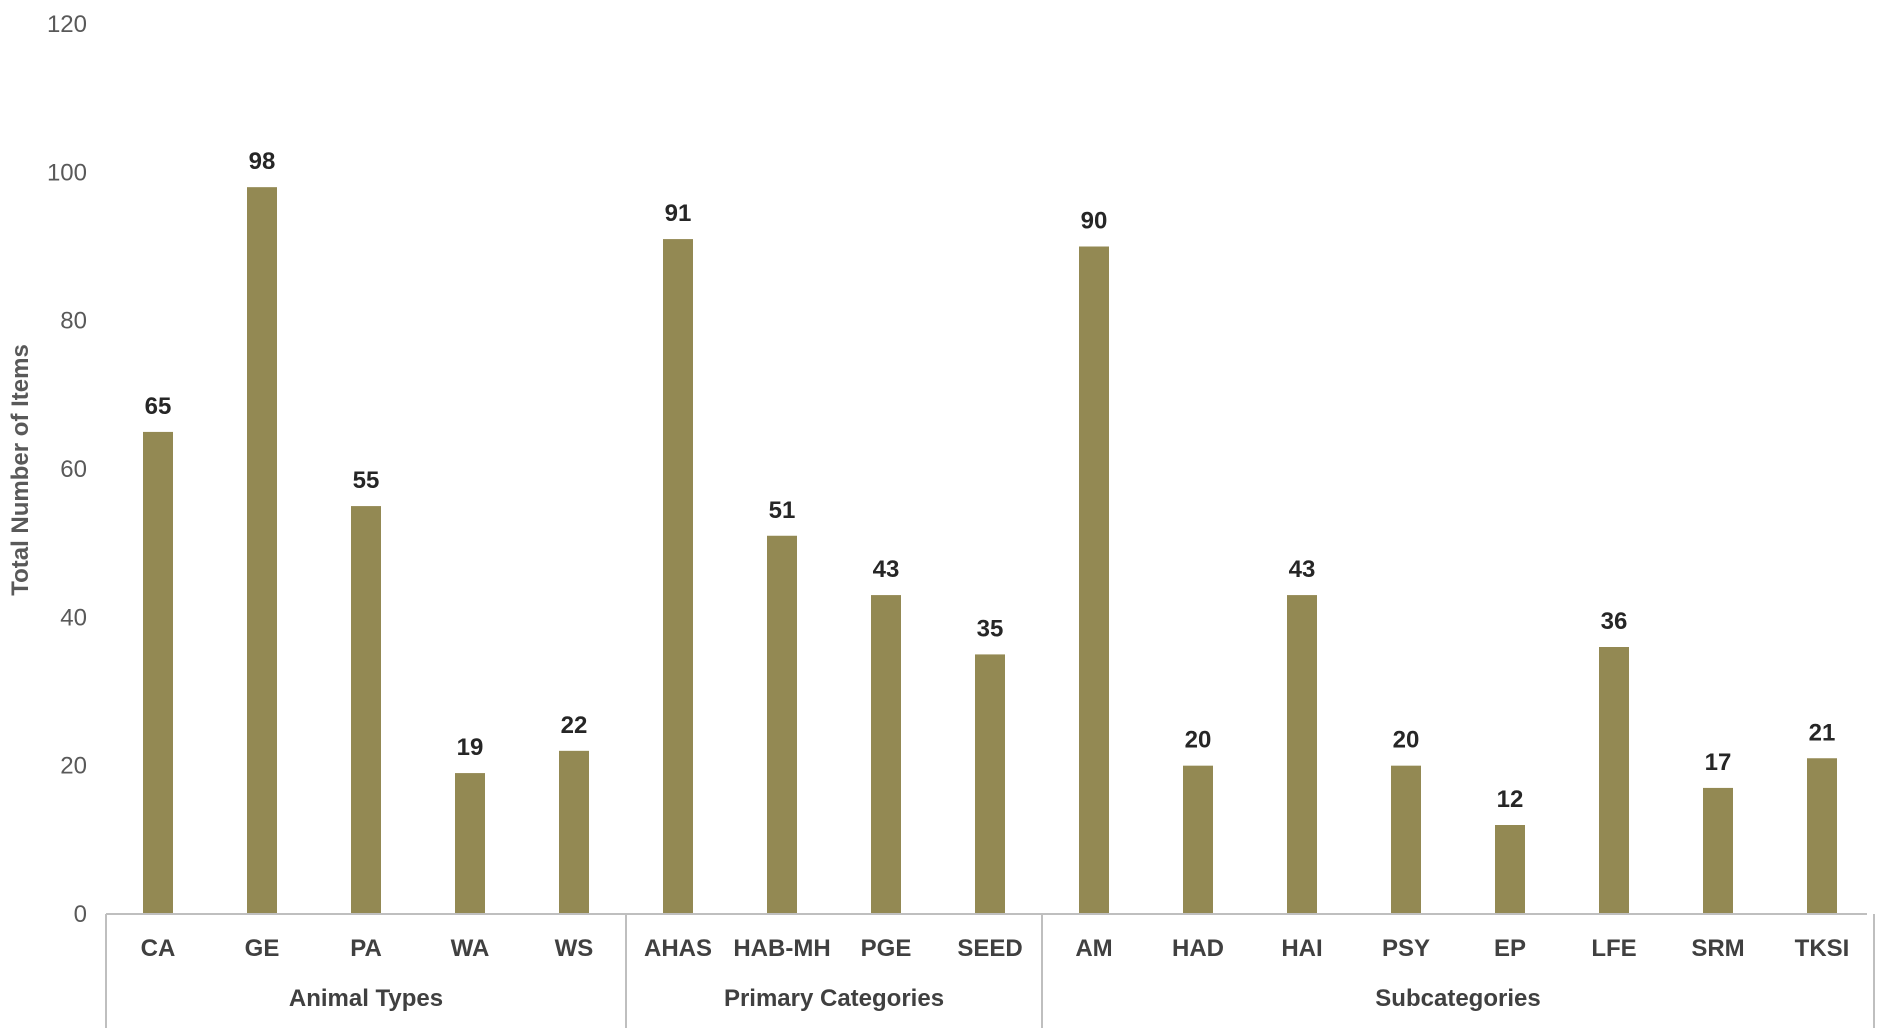 The width and height of the screenshot is (1879, 1033). What do you see at coordinates (834, 998) in the screenshot?
I see `group-label: Primary Categories` at bounding box center [834, 998].